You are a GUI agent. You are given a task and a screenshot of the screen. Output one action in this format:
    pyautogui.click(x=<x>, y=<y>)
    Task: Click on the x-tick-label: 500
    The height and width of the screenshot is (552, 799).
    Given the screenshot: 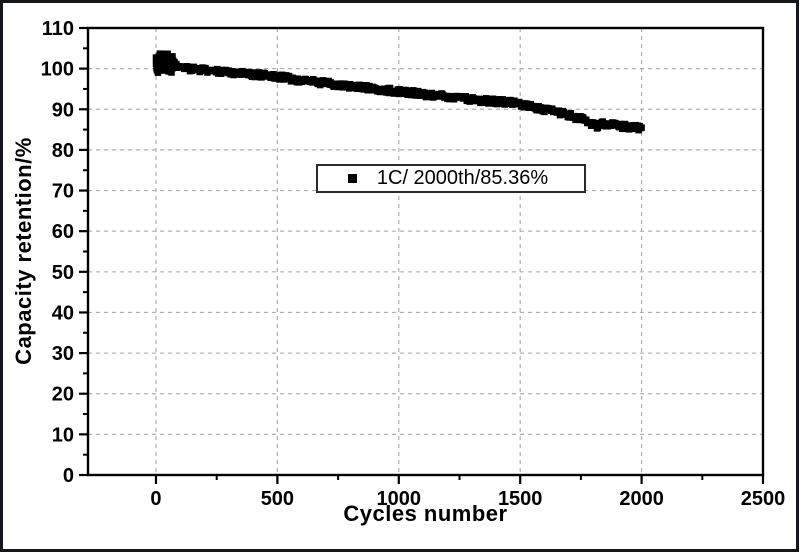 What is the action you would take?
    pyautogui.click(x=277, y=499)
    